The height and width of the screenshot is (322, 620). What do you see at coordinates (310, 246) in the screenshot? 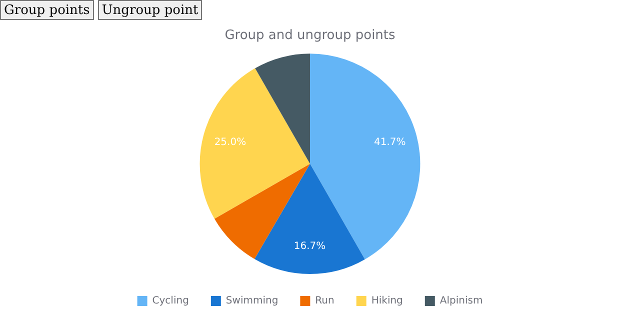
I see `data-label: 16.7%` at bounding box center [310, 246].